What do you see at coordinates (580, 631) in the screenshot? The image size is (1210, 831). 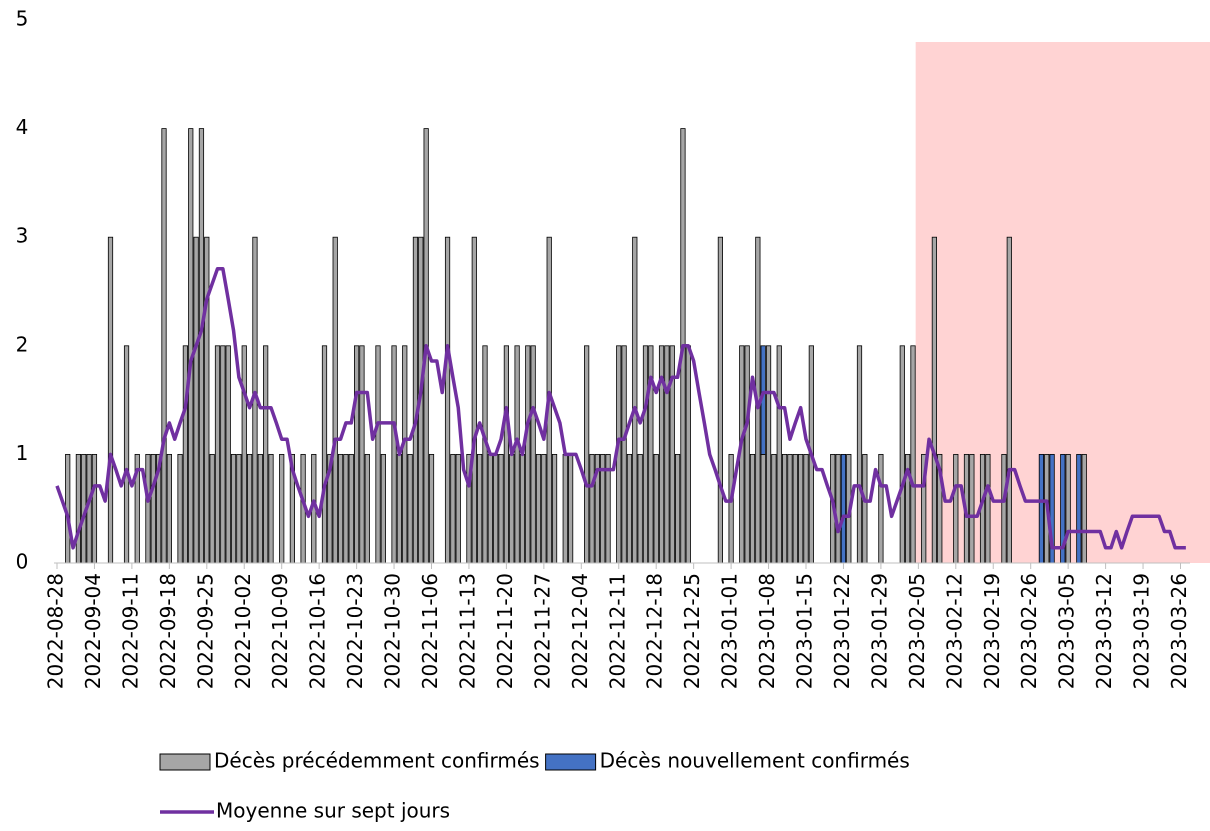 I see `x-tick-label: 2022-12-04` at bounding box center [580, 631].